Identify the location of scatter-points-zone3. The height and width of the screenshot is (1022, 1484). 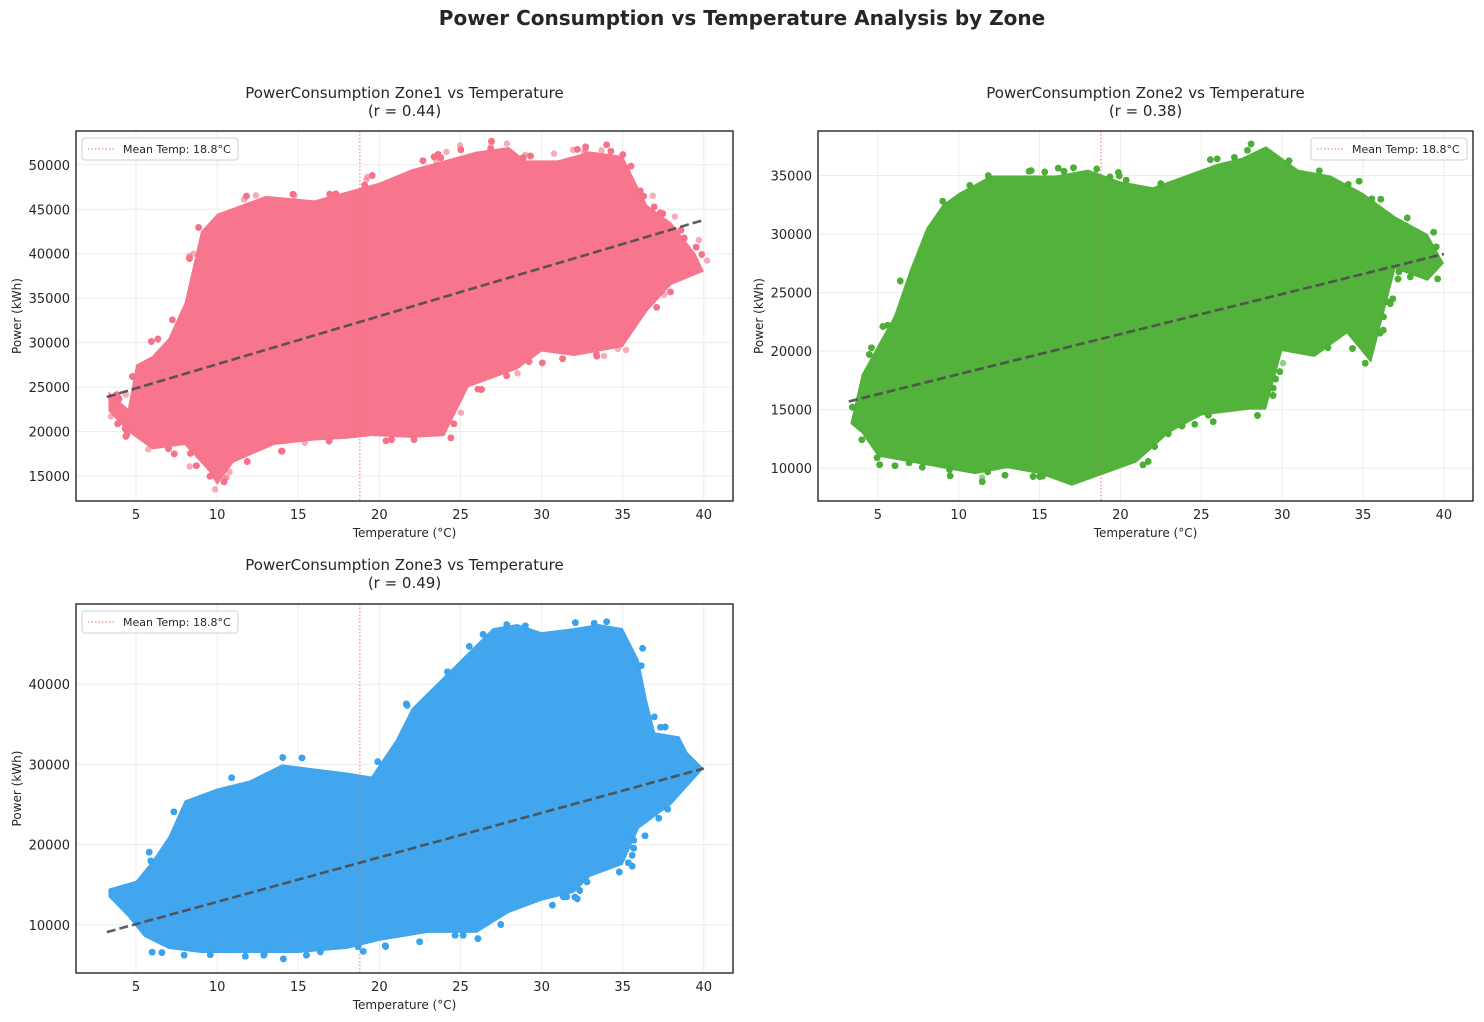
(406, 790).